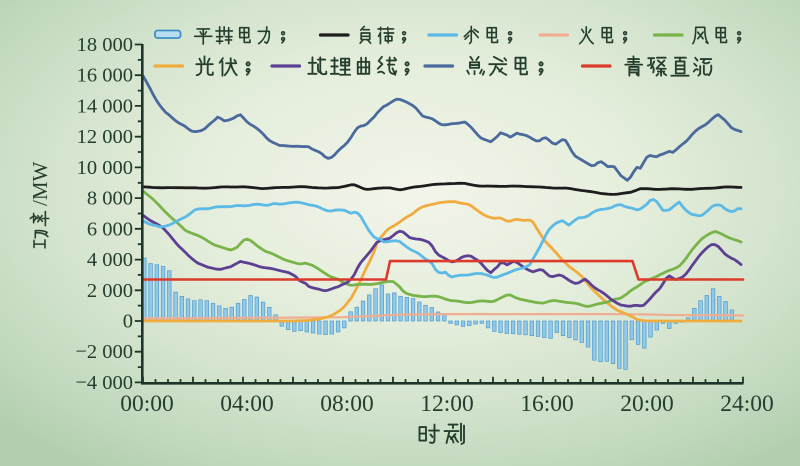 The width and height of the screenshot is (800, 466). What do you see at coordinates (105, 76) in the screenshot?
I see `svg-text: 16 000` at bounding box center [105, 76].